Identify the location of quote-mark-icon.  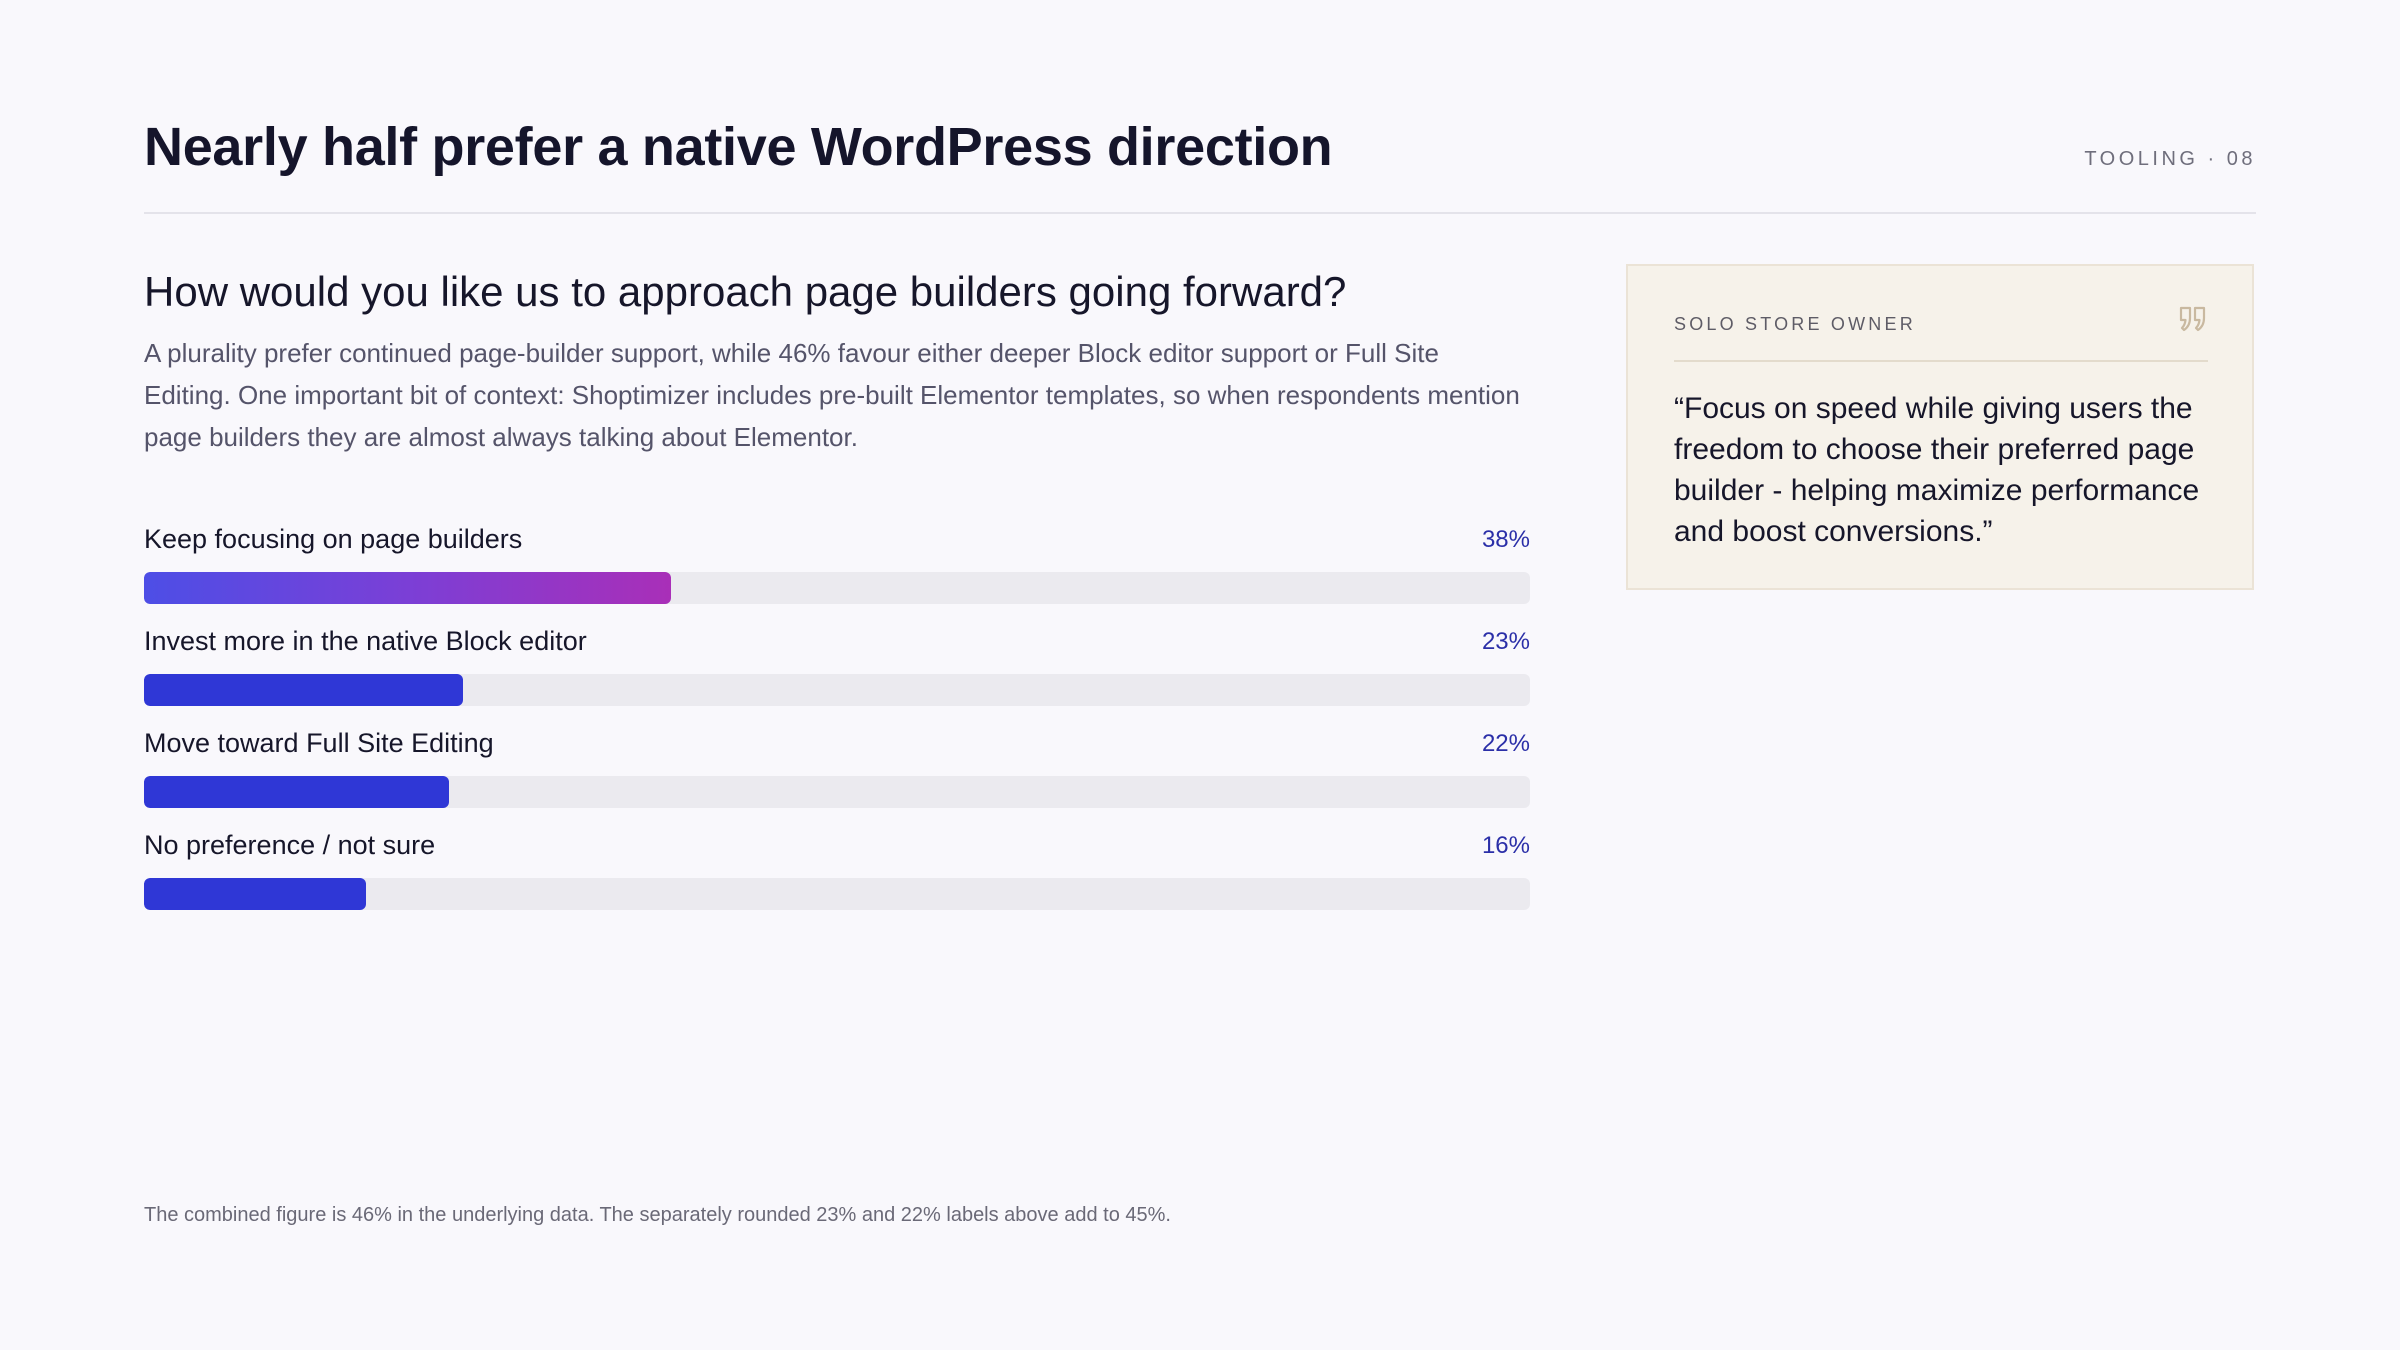
(2192, 319).